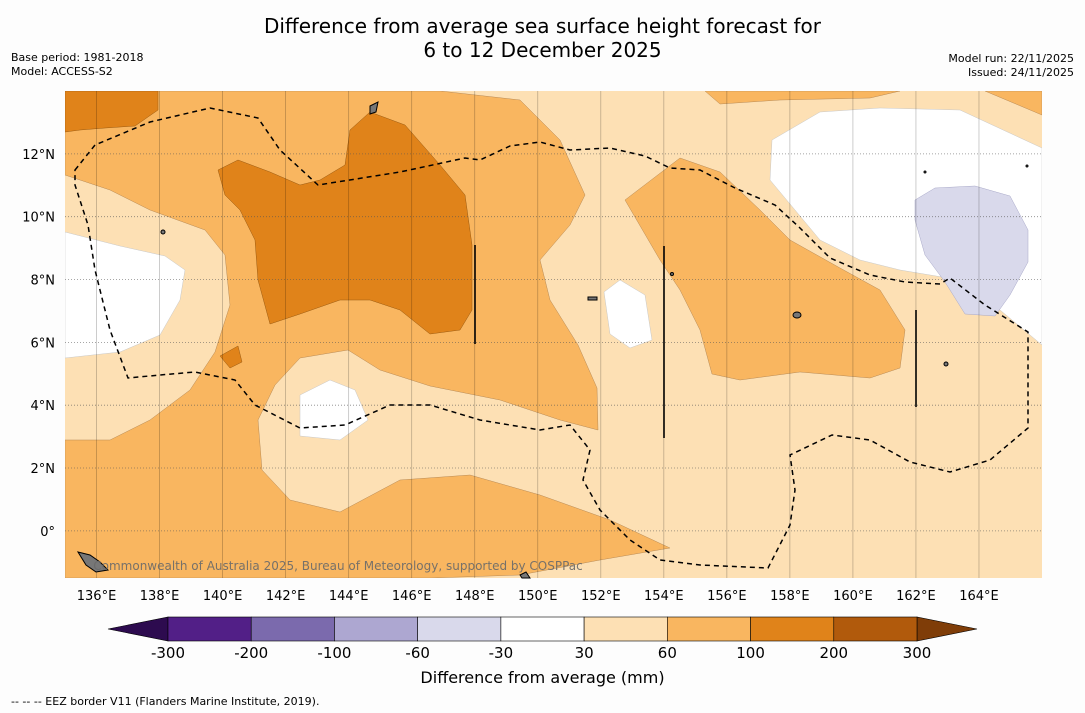 This screenshot has height=713, width=1085. Describe the element at coordinates (223, 596) in the screenshot. I see `lon-tick-label: 140°E` at that location.